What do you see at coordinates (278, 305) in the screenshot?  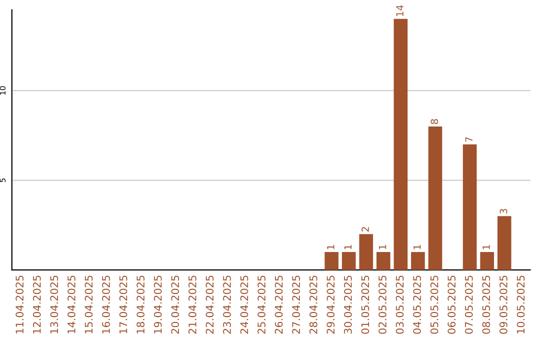 I see `x-tick-label: 26.04.2025` at bounding box center [278, 305].